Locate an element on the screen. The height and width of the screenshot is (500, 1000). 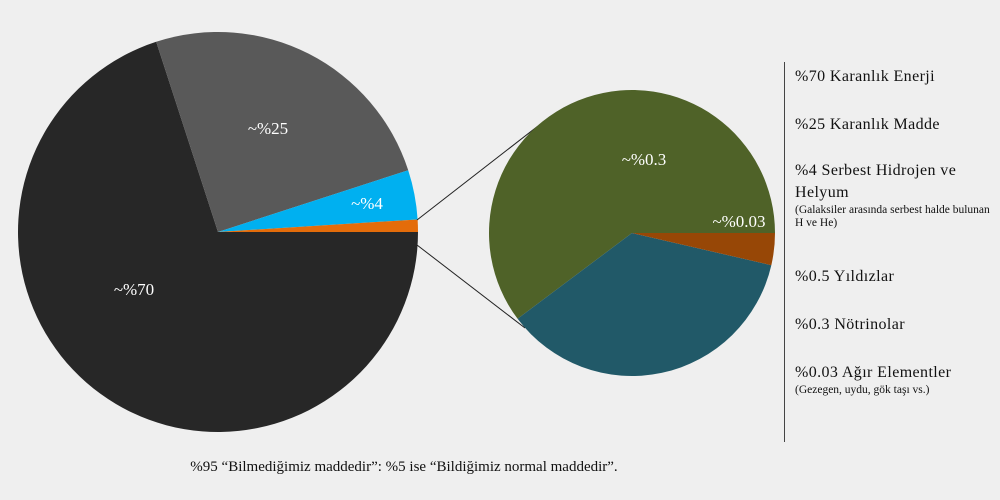
main-slice-label-1: ~%25 is located at coordinates (268, 128).